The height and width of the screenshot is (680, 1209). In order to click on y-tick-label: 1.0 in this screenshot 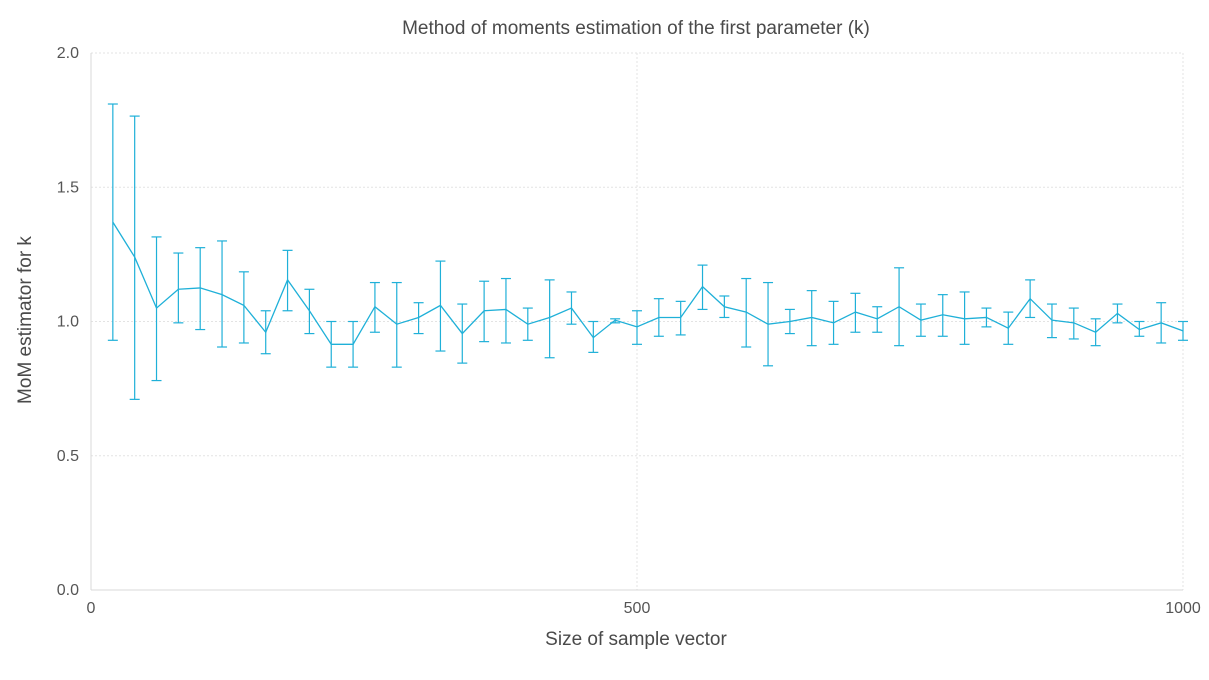, I will do `click(68, 322)`.